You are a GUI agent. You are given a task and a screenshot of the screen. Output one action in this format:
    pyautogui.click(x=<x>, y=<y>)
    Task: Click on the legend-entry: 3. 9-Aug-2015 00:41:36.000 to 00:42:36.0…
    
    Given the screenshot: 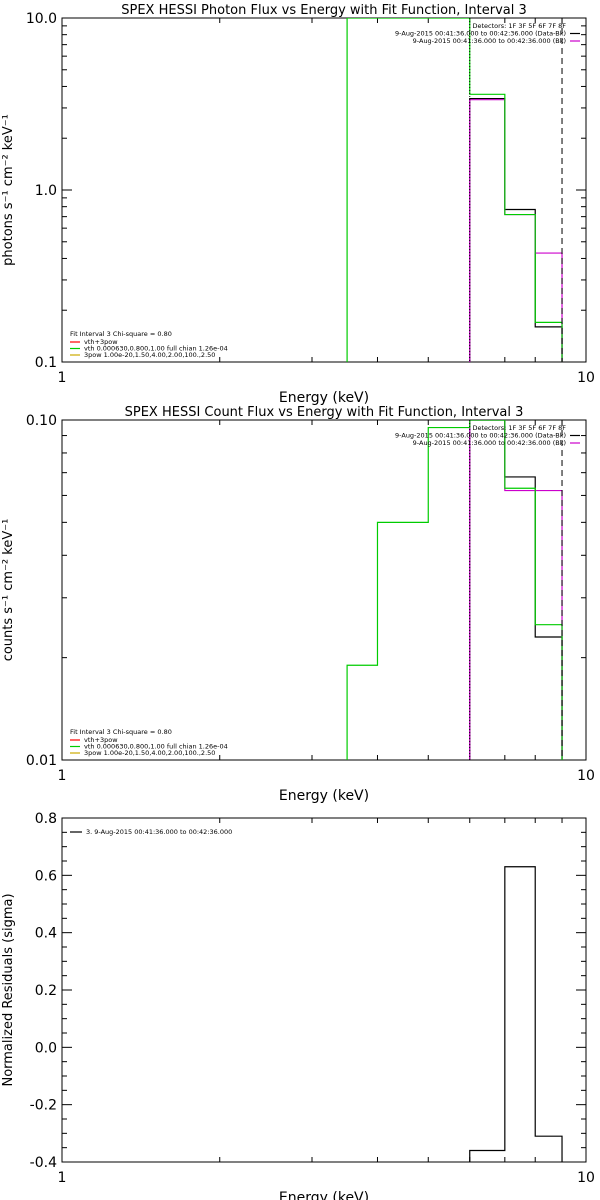 What is the action you would take?
    pyautogui.click(x=159, y=832)
    